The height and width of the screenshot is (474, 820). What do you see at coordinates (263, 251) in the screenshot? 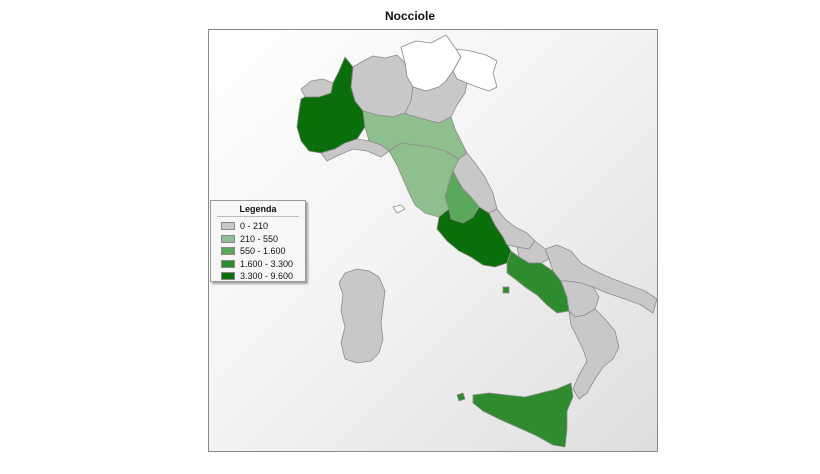
I see `legend-label: 550 - 1.600` at bounding box center [263, 251].